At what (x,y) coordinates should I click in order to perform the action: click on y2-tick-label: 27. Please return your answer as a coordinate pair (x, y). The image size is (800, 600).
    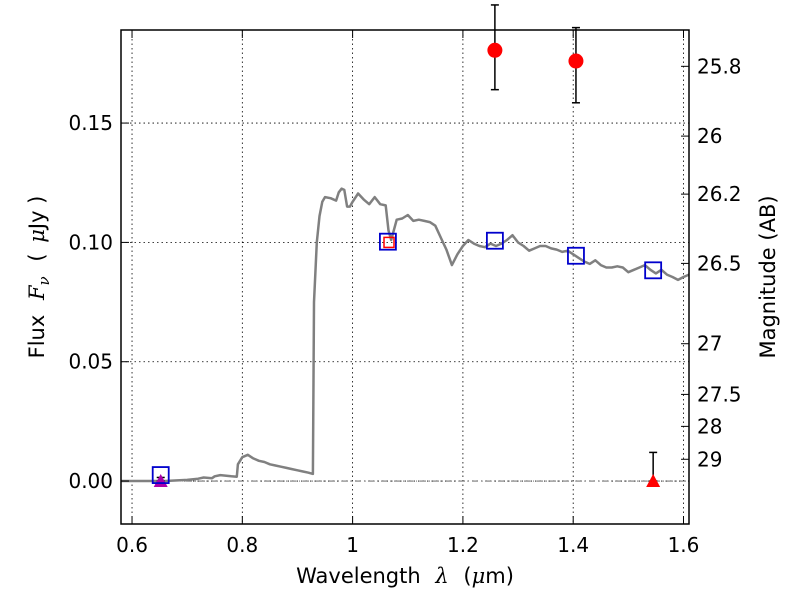
    Looking at the image, I should click on (709, 344).